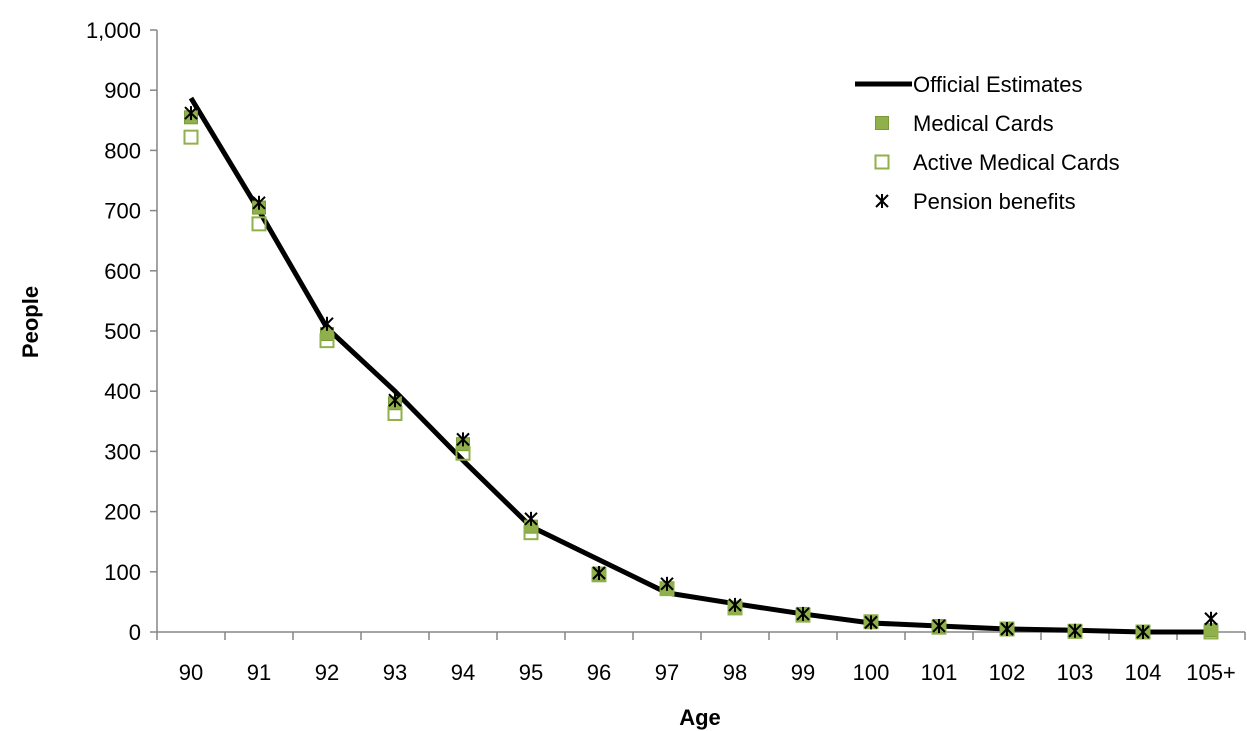  I want to click on y-axis-title: People, so click(30, 322).